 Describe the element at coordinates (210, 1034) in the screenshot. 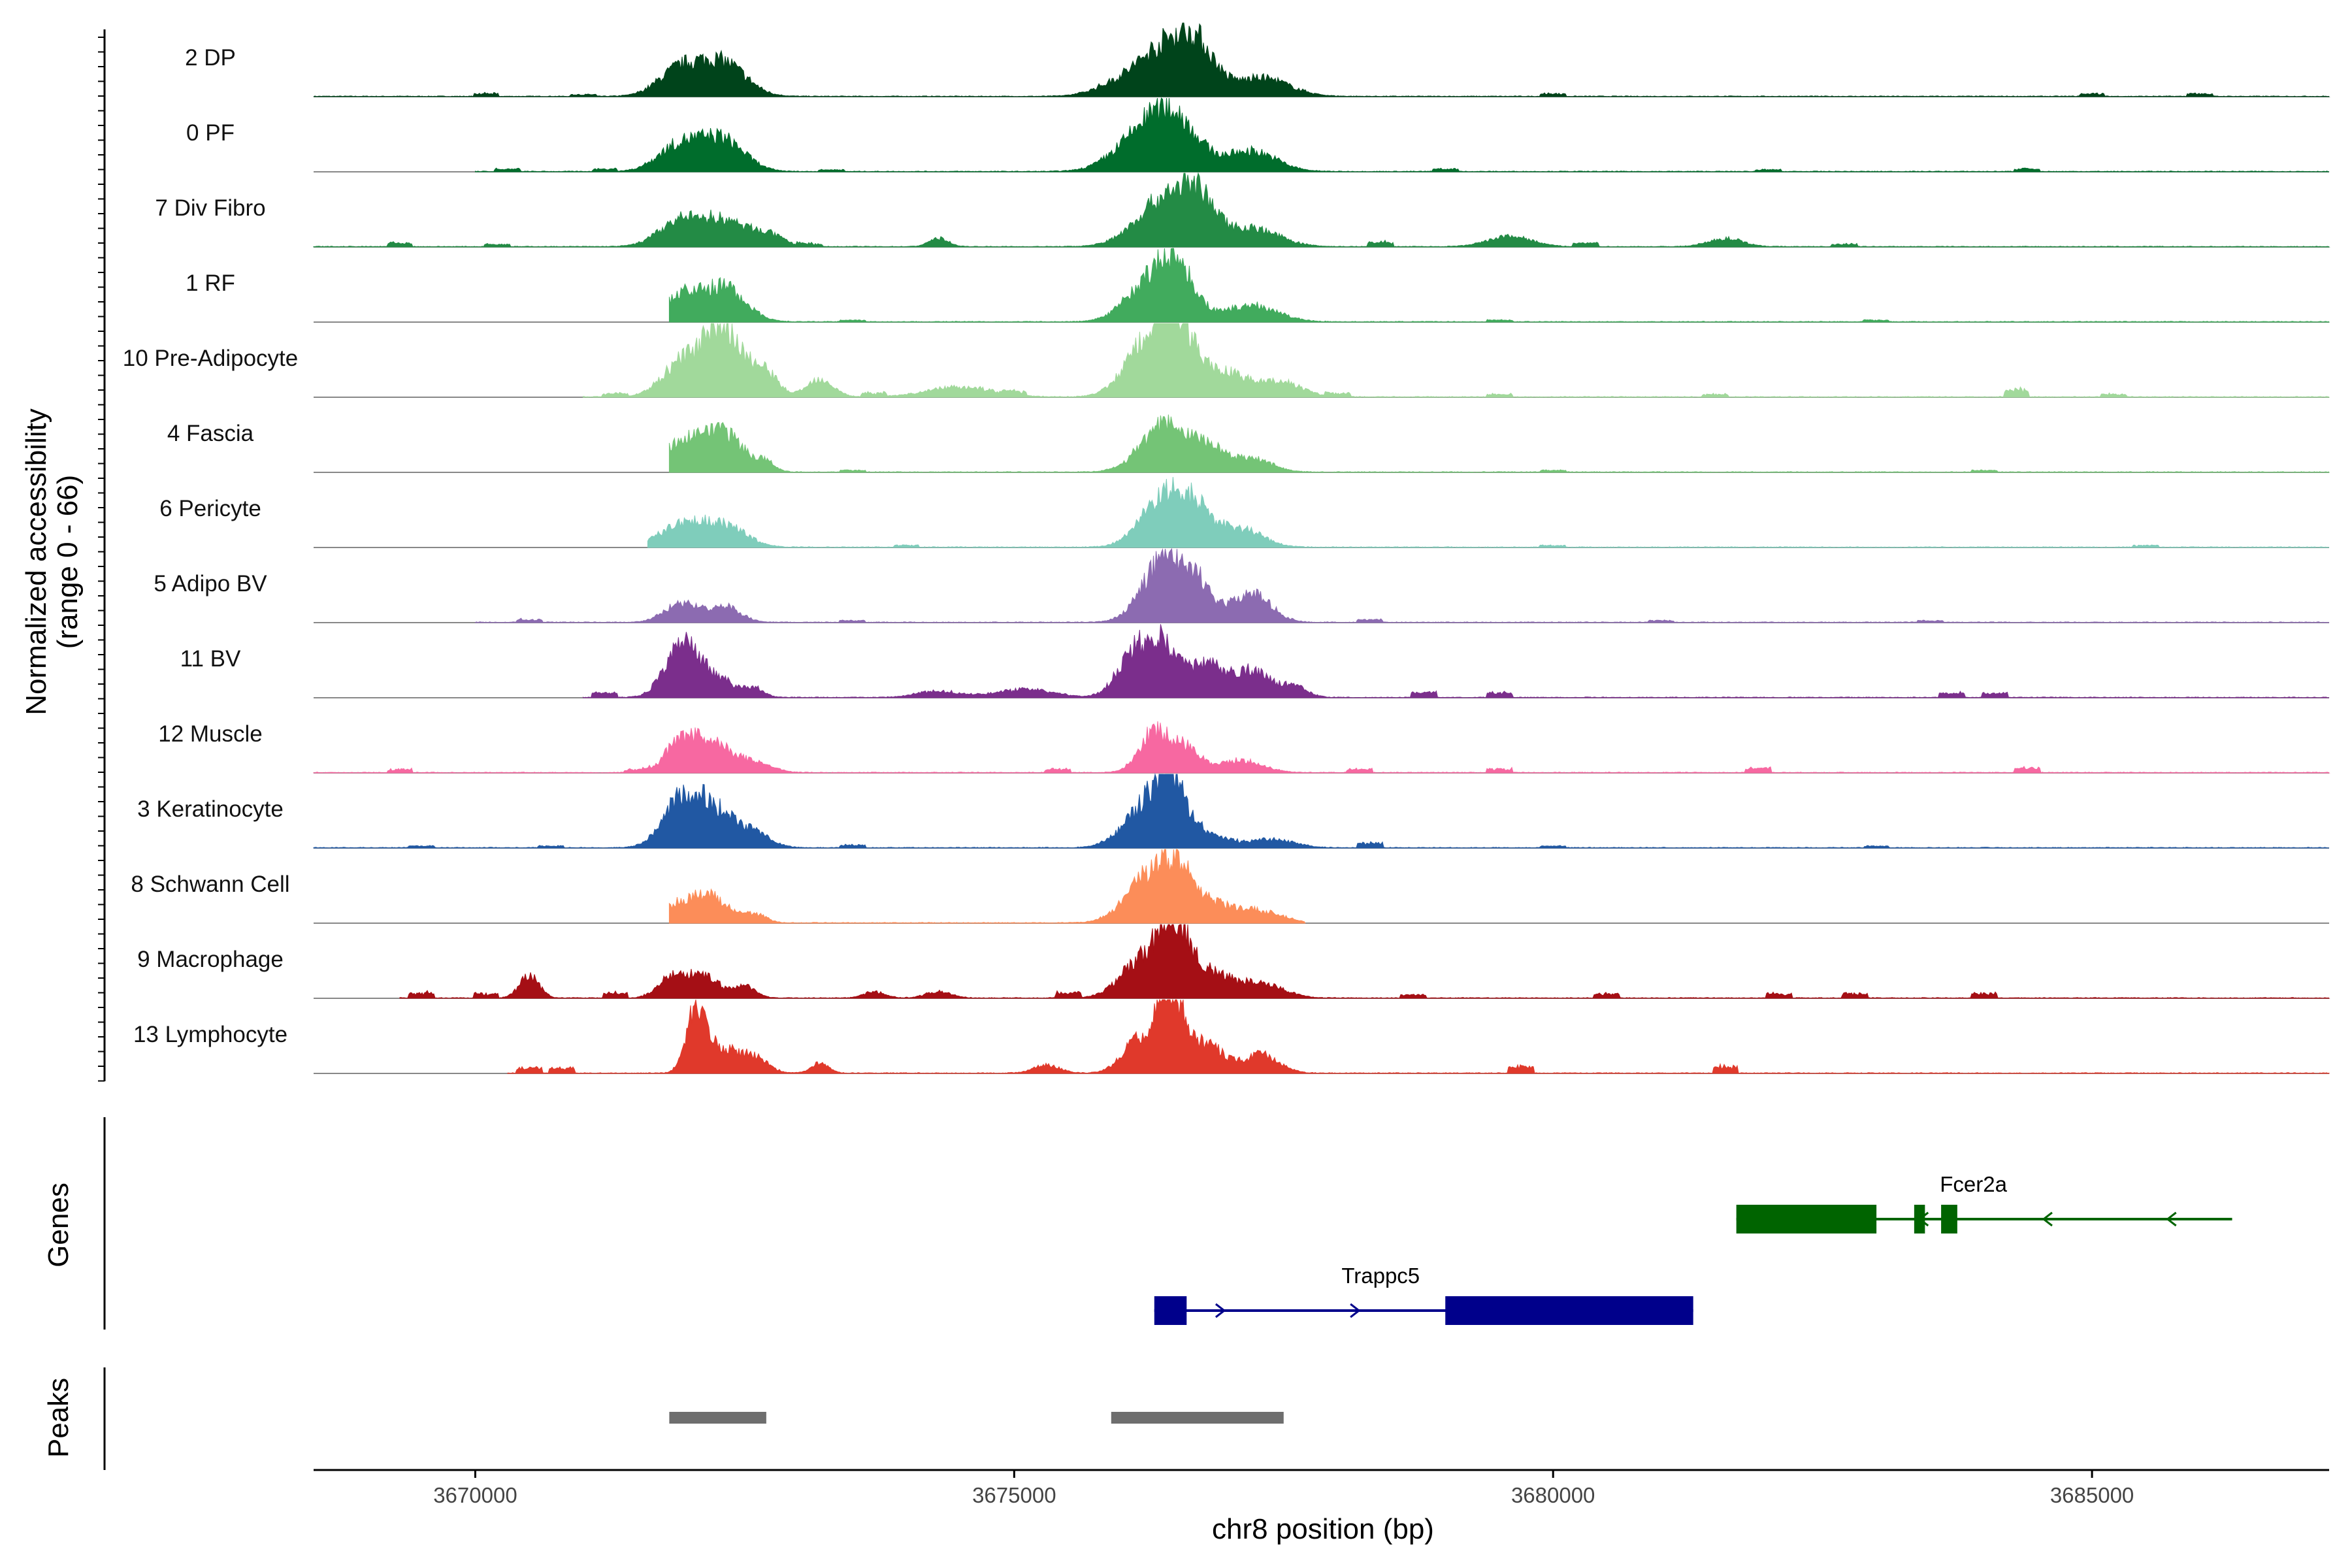

I see `track-label: 13 Lymphocyte` at that location.